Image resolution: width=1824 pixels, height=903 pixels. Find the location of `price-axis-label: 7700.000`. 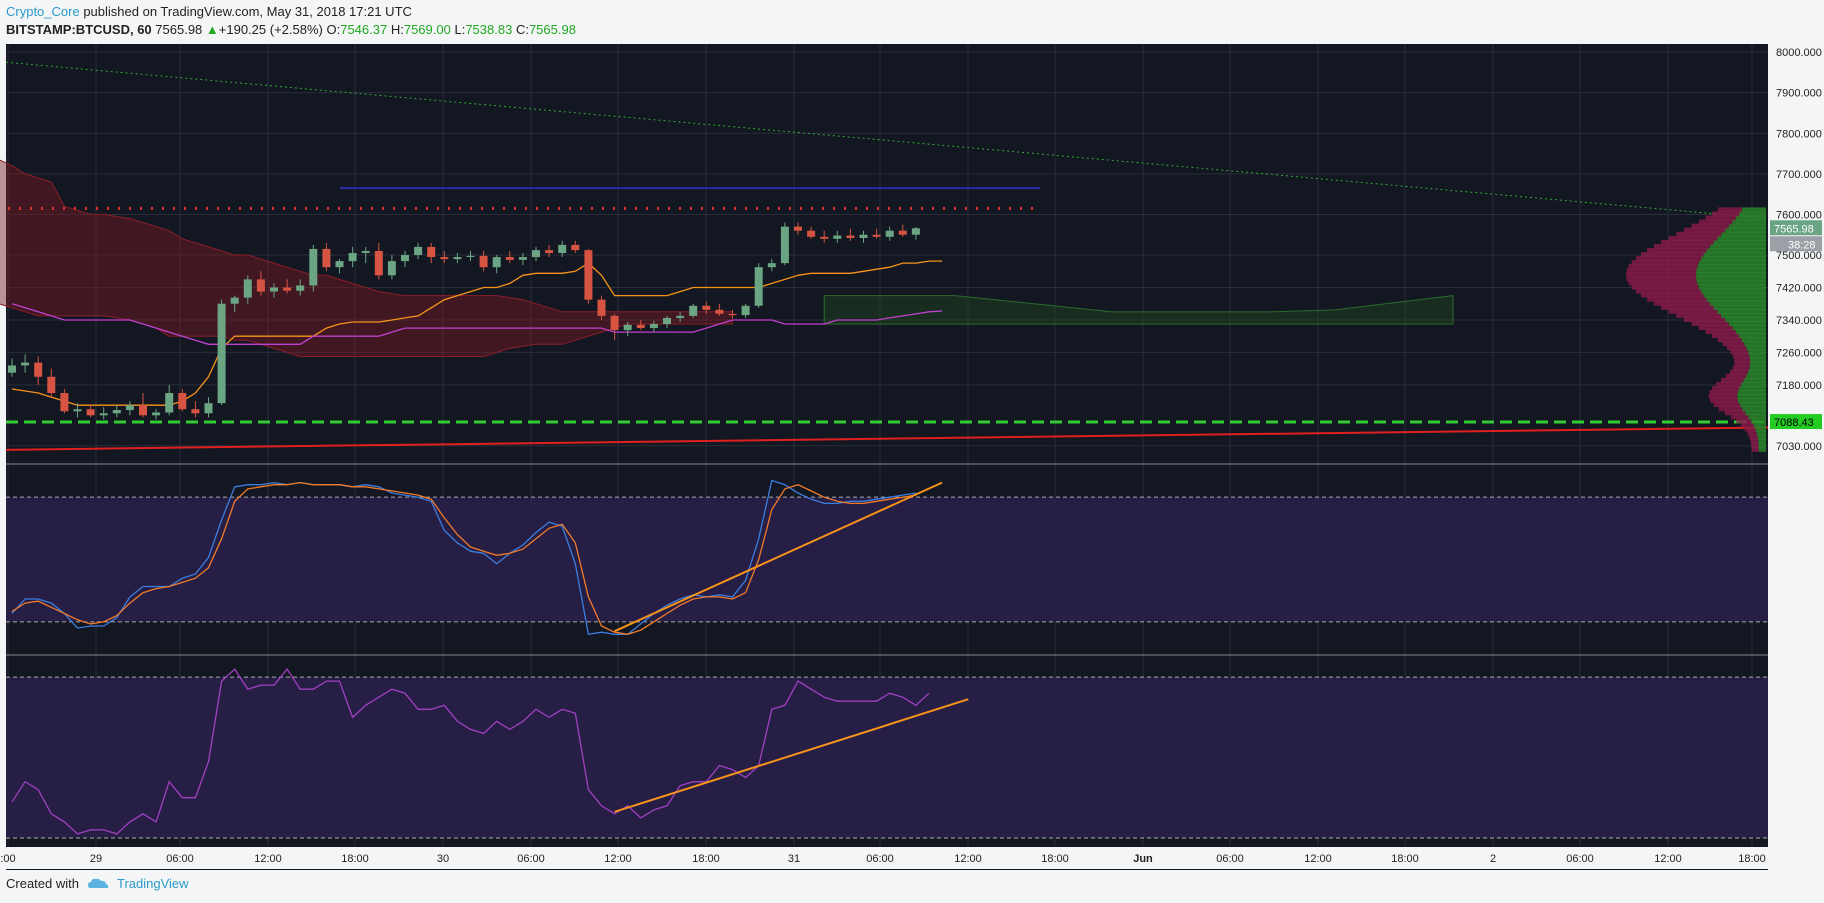

price-axis-label: 7700.000 is located at coordinates (1799, 175).